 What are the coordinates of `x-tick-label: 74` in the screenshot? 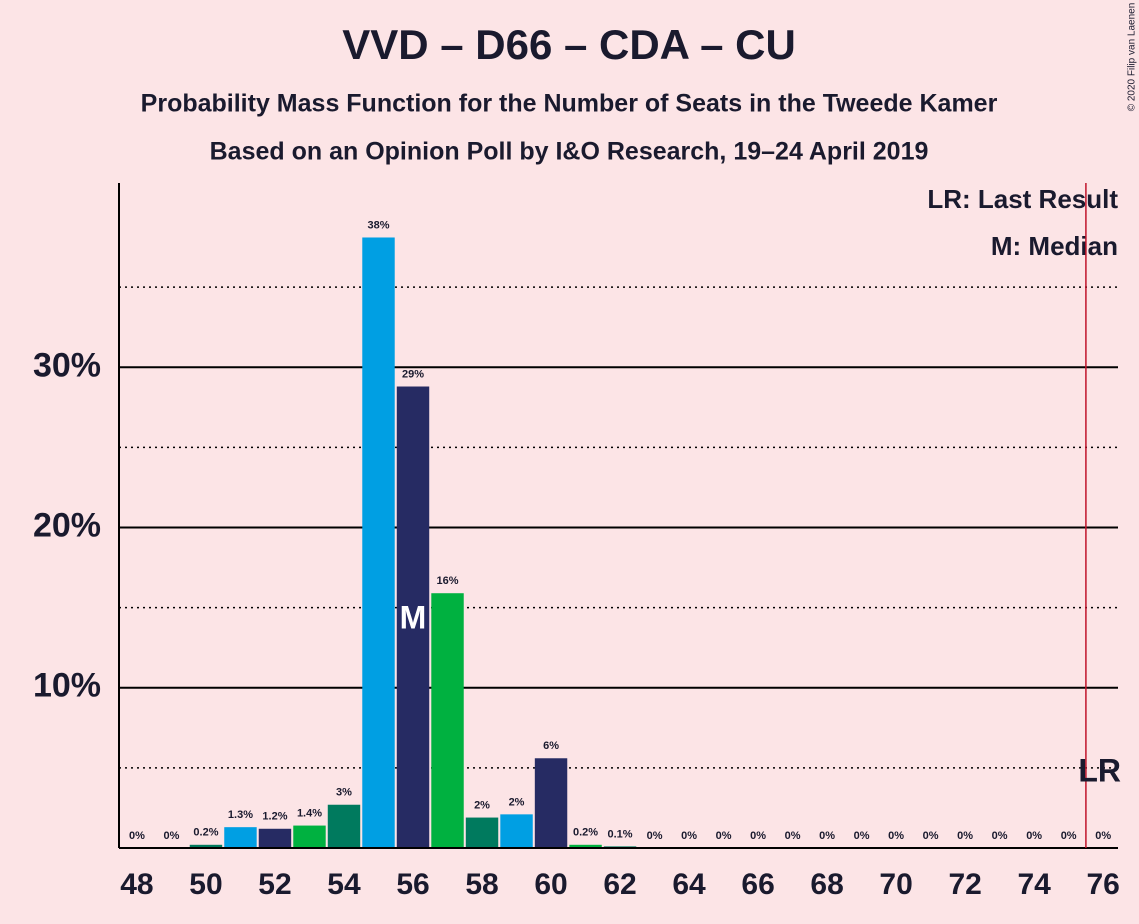 It's located at (1034, 884).